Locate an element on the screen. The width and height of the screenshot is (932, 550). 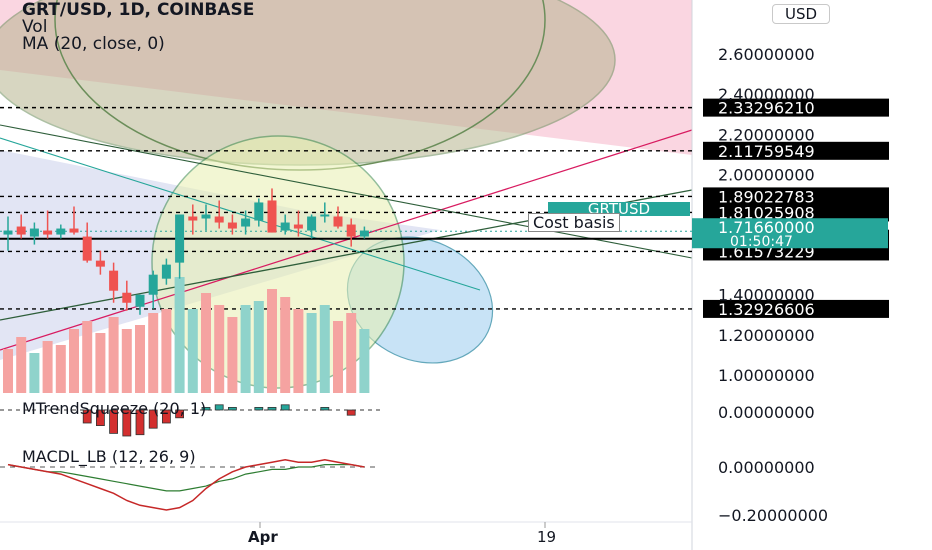
squeeze-legend: MTrendSqueeze (20, 1) is located at coordinates (114, 408).